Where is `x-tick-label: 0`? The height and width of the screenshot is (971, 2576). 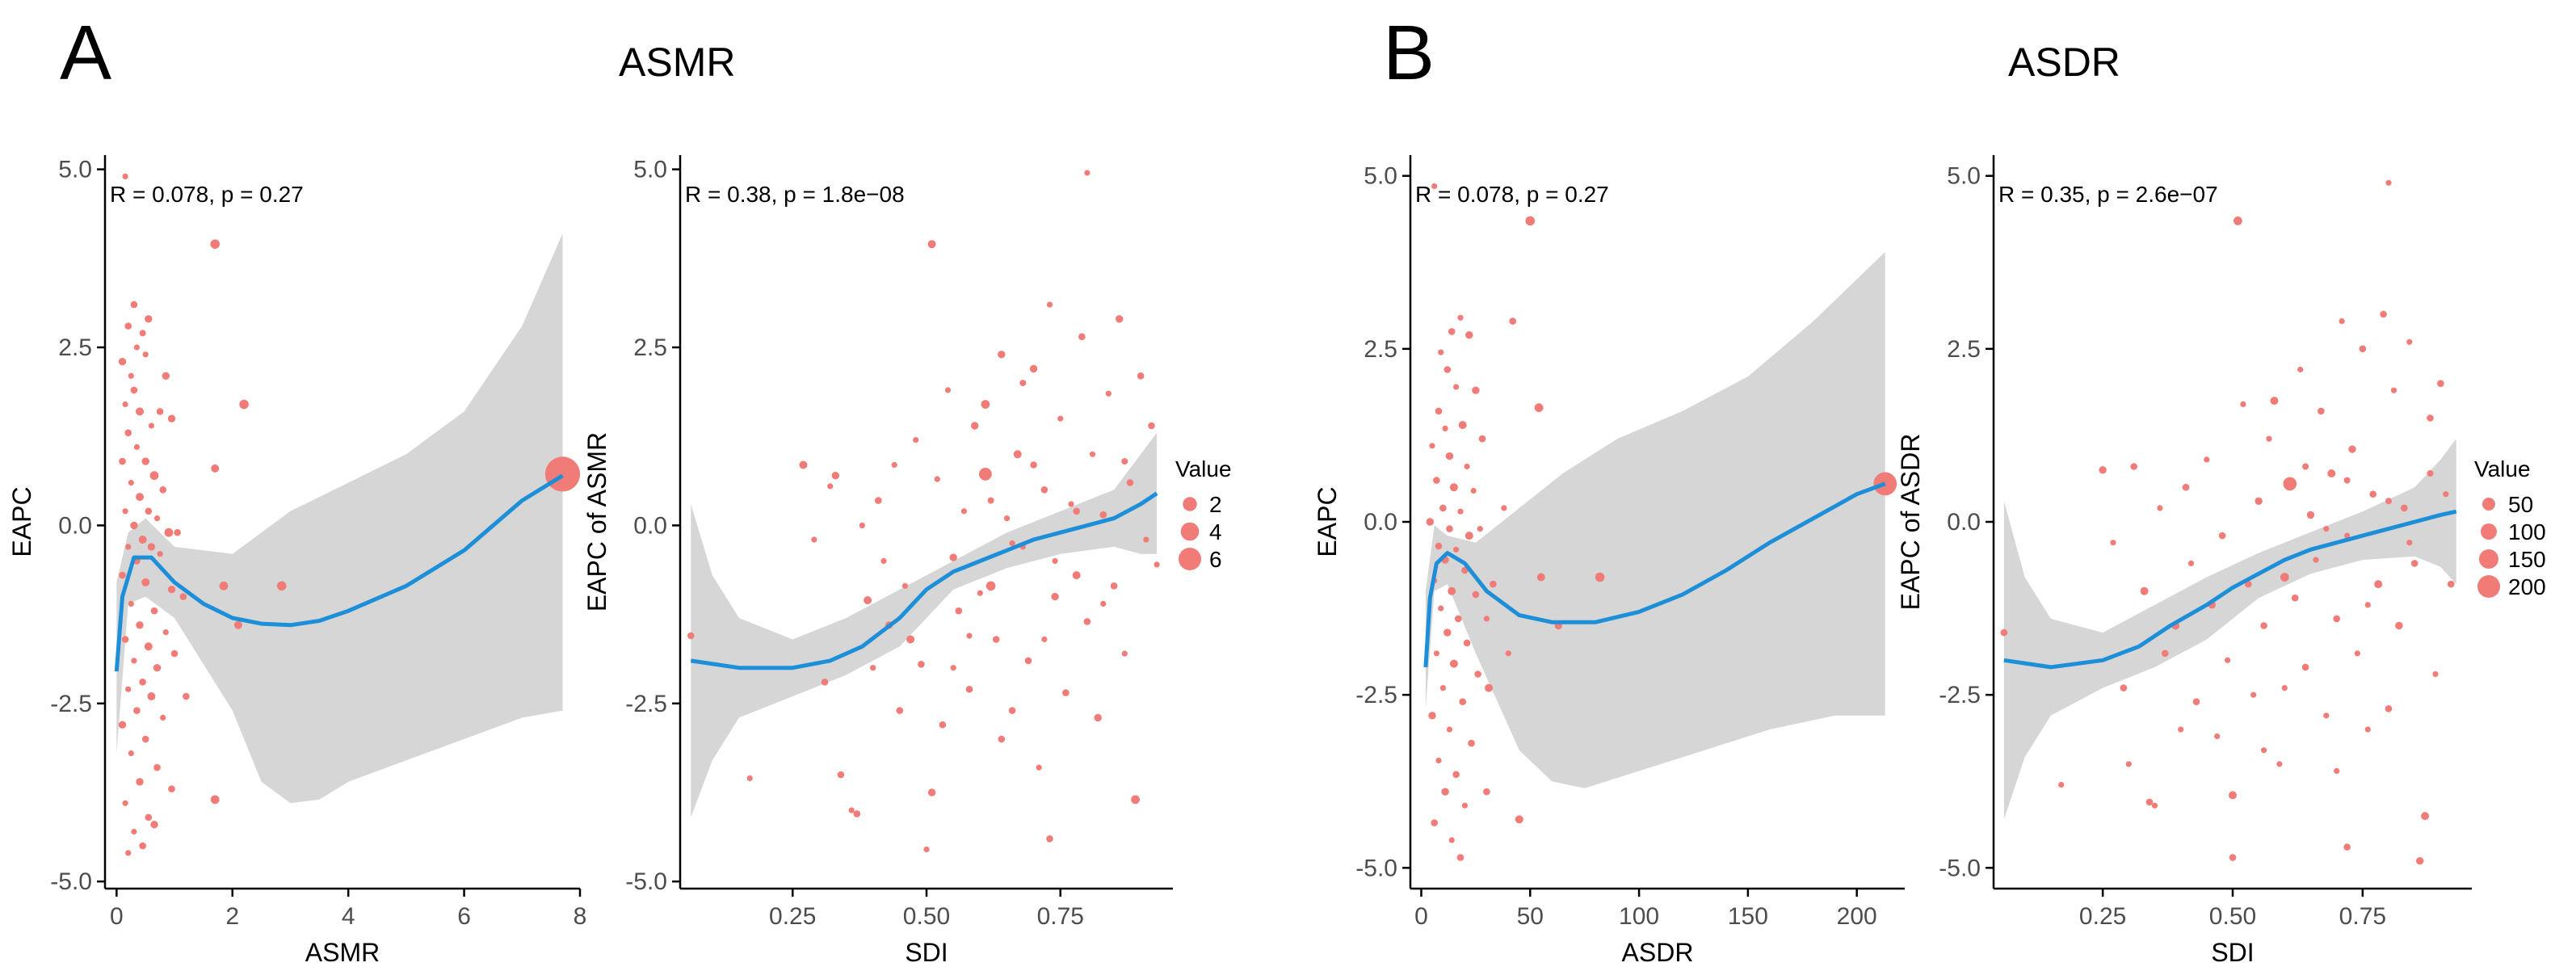 x-tick-label: 0 is located at coordinates (1421, 916).